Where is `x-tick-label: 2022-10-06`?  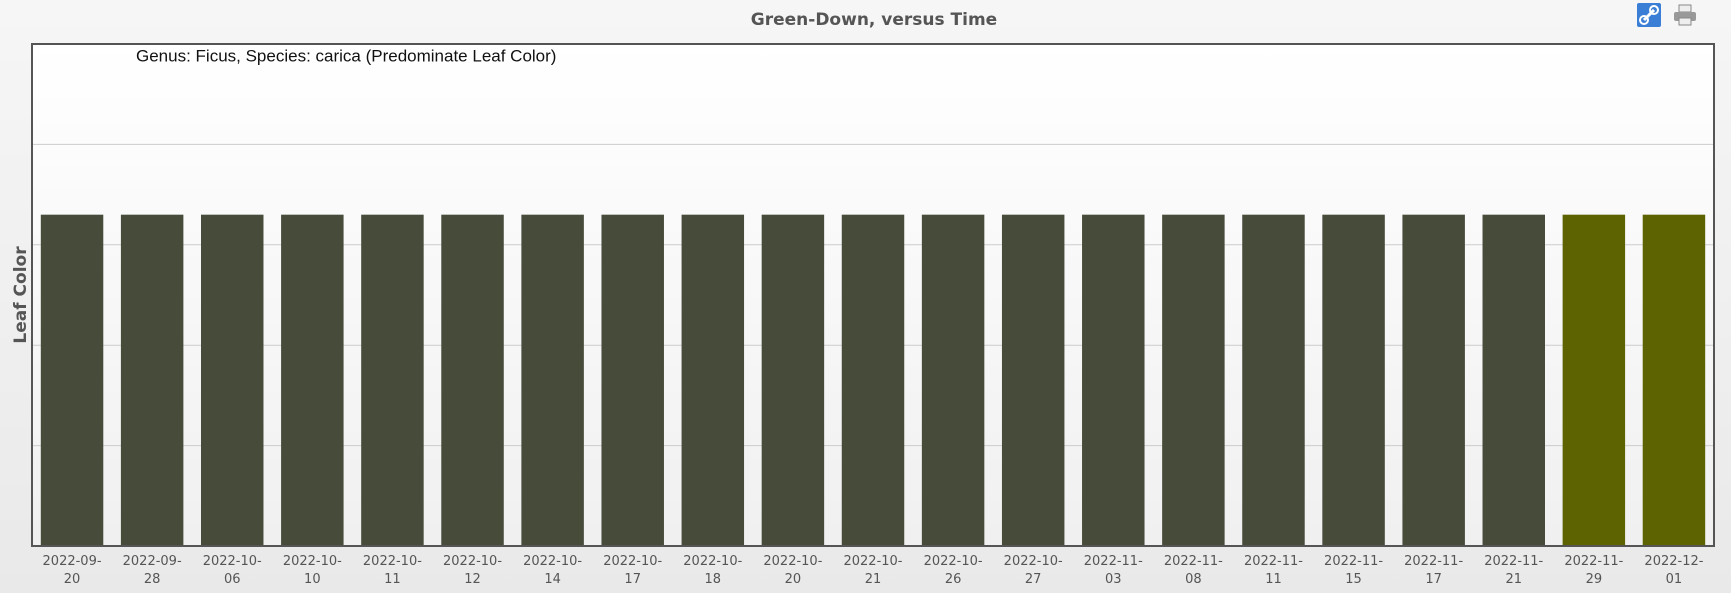 x-tick-label: 2022-10-06 is located at coordinates (232, 570).